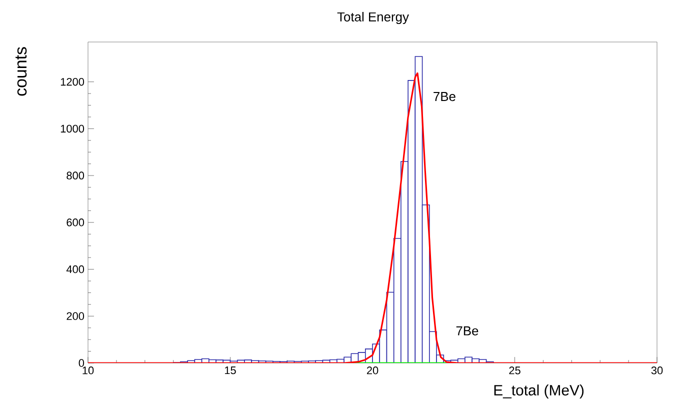  What do you see at coordinates (75, 222) in the screenshot?
I see `y-tick-label: 600` at bounding box center [75, 222].